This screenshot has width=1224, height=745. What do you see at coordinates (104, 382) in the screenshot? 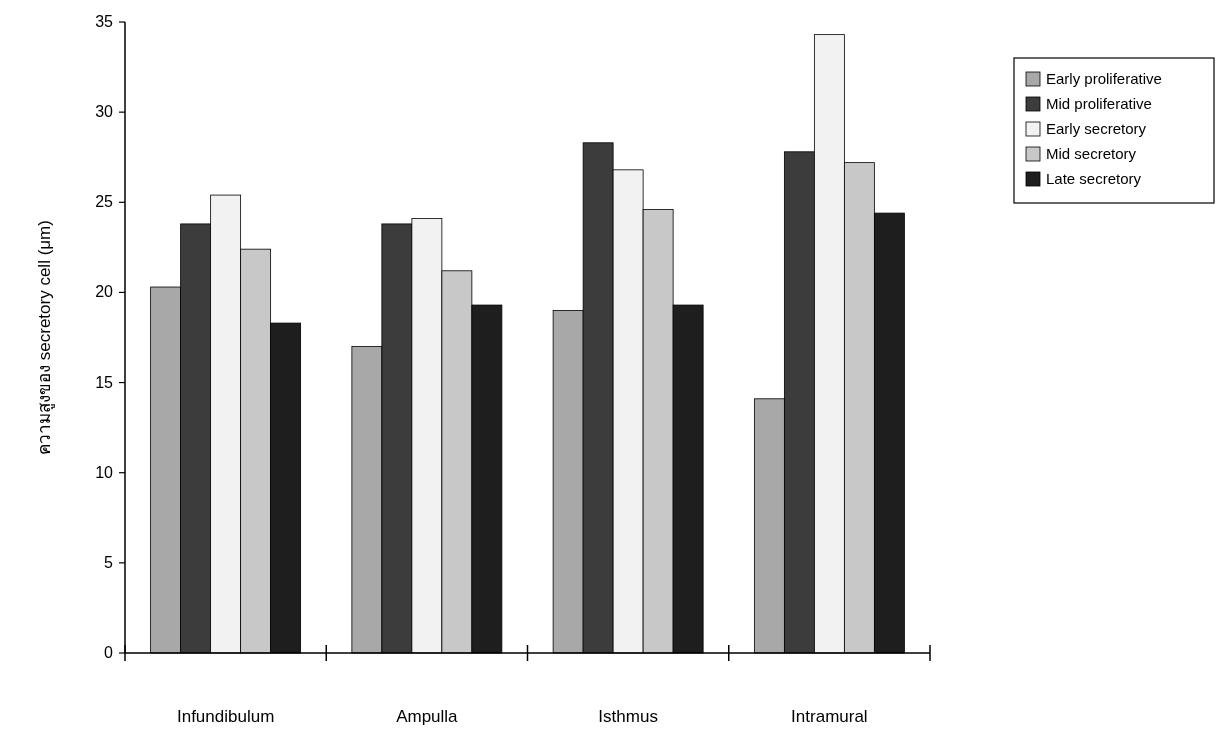
I see `y-tick-label: 15` at bounding box center [104, 382].